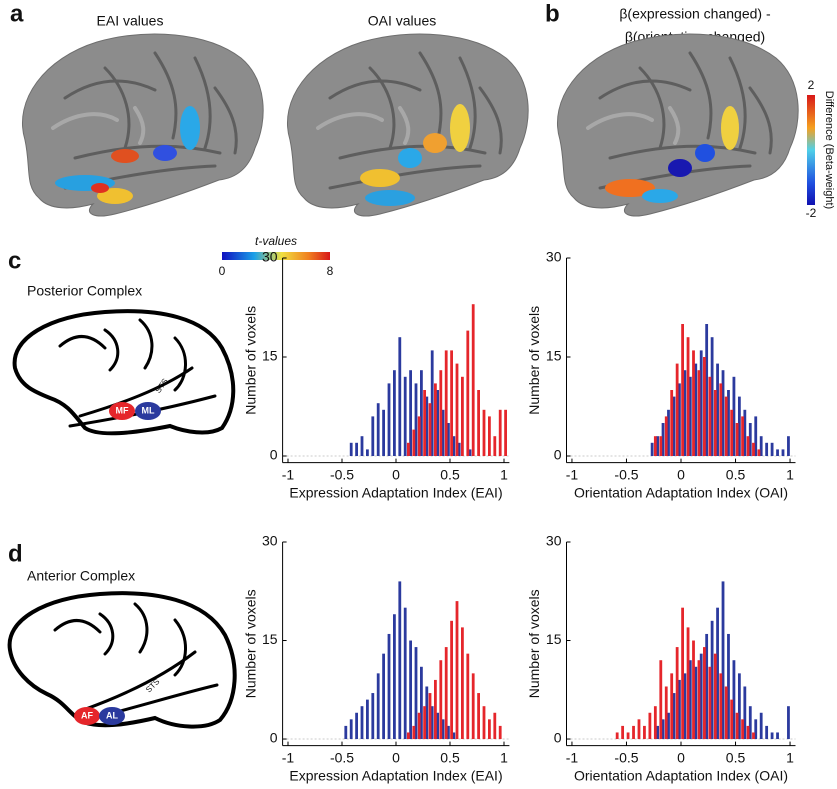 This screenshot has width=837, height=789. Describe the element at coordinates (15, 553) in the screenshot. I see `panel-label: d` at that location.